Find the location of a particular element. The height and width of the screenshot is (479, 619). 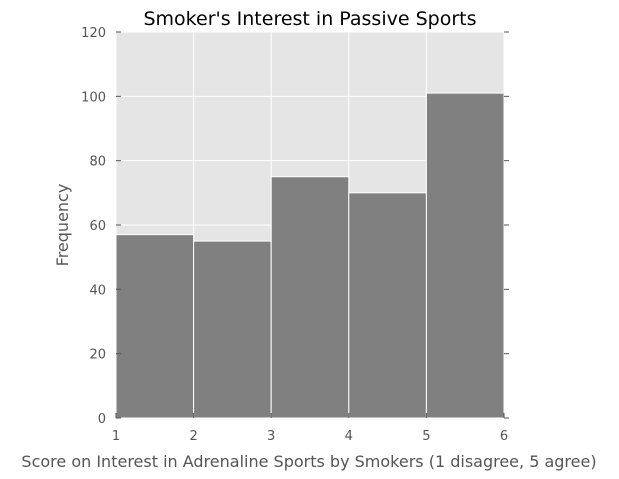

y-tick-label: 60 is located at coordinates (97, 226).